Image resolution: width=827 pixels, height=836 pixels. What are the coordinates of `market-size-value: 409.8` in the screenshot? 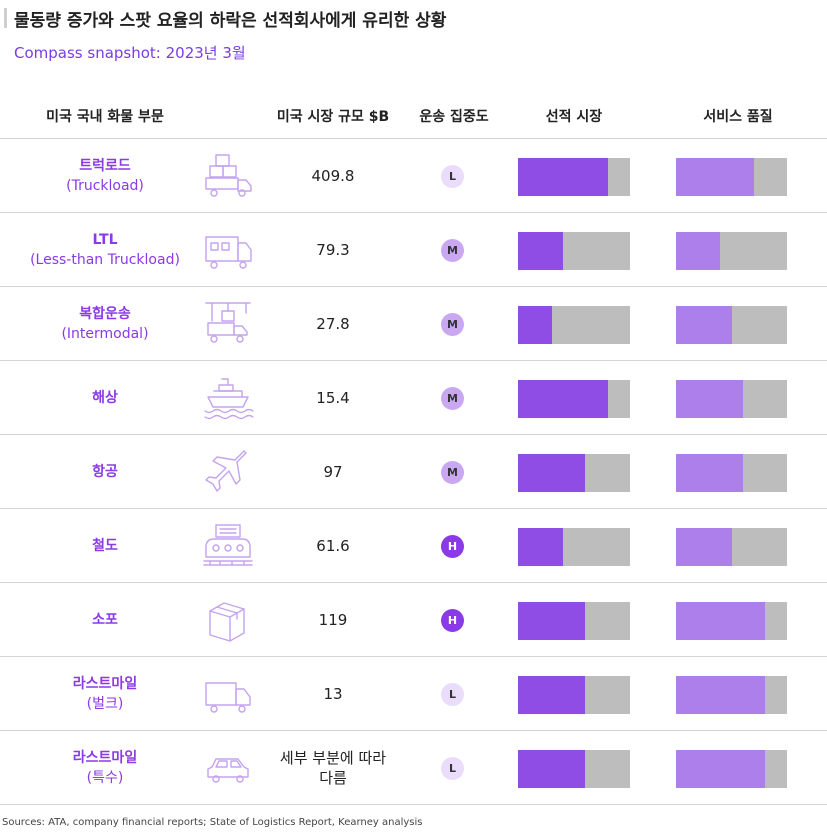 It's located at (333, 176).